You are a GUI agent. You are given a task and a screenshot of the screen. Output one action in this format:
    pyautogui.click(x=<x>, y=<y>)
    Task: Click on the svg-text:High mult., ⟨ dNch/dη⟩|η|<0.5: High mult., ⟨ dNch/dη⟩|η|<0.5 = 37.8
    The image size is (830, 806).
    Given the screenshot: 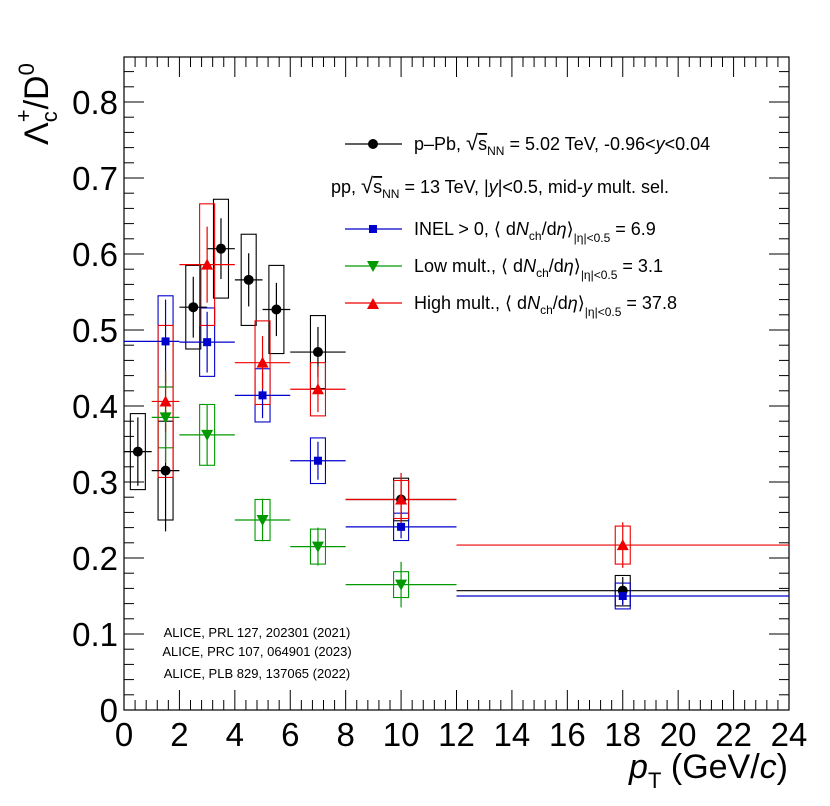 What is the action you would take?
    pyautogui.click(x=545, y=306)
    